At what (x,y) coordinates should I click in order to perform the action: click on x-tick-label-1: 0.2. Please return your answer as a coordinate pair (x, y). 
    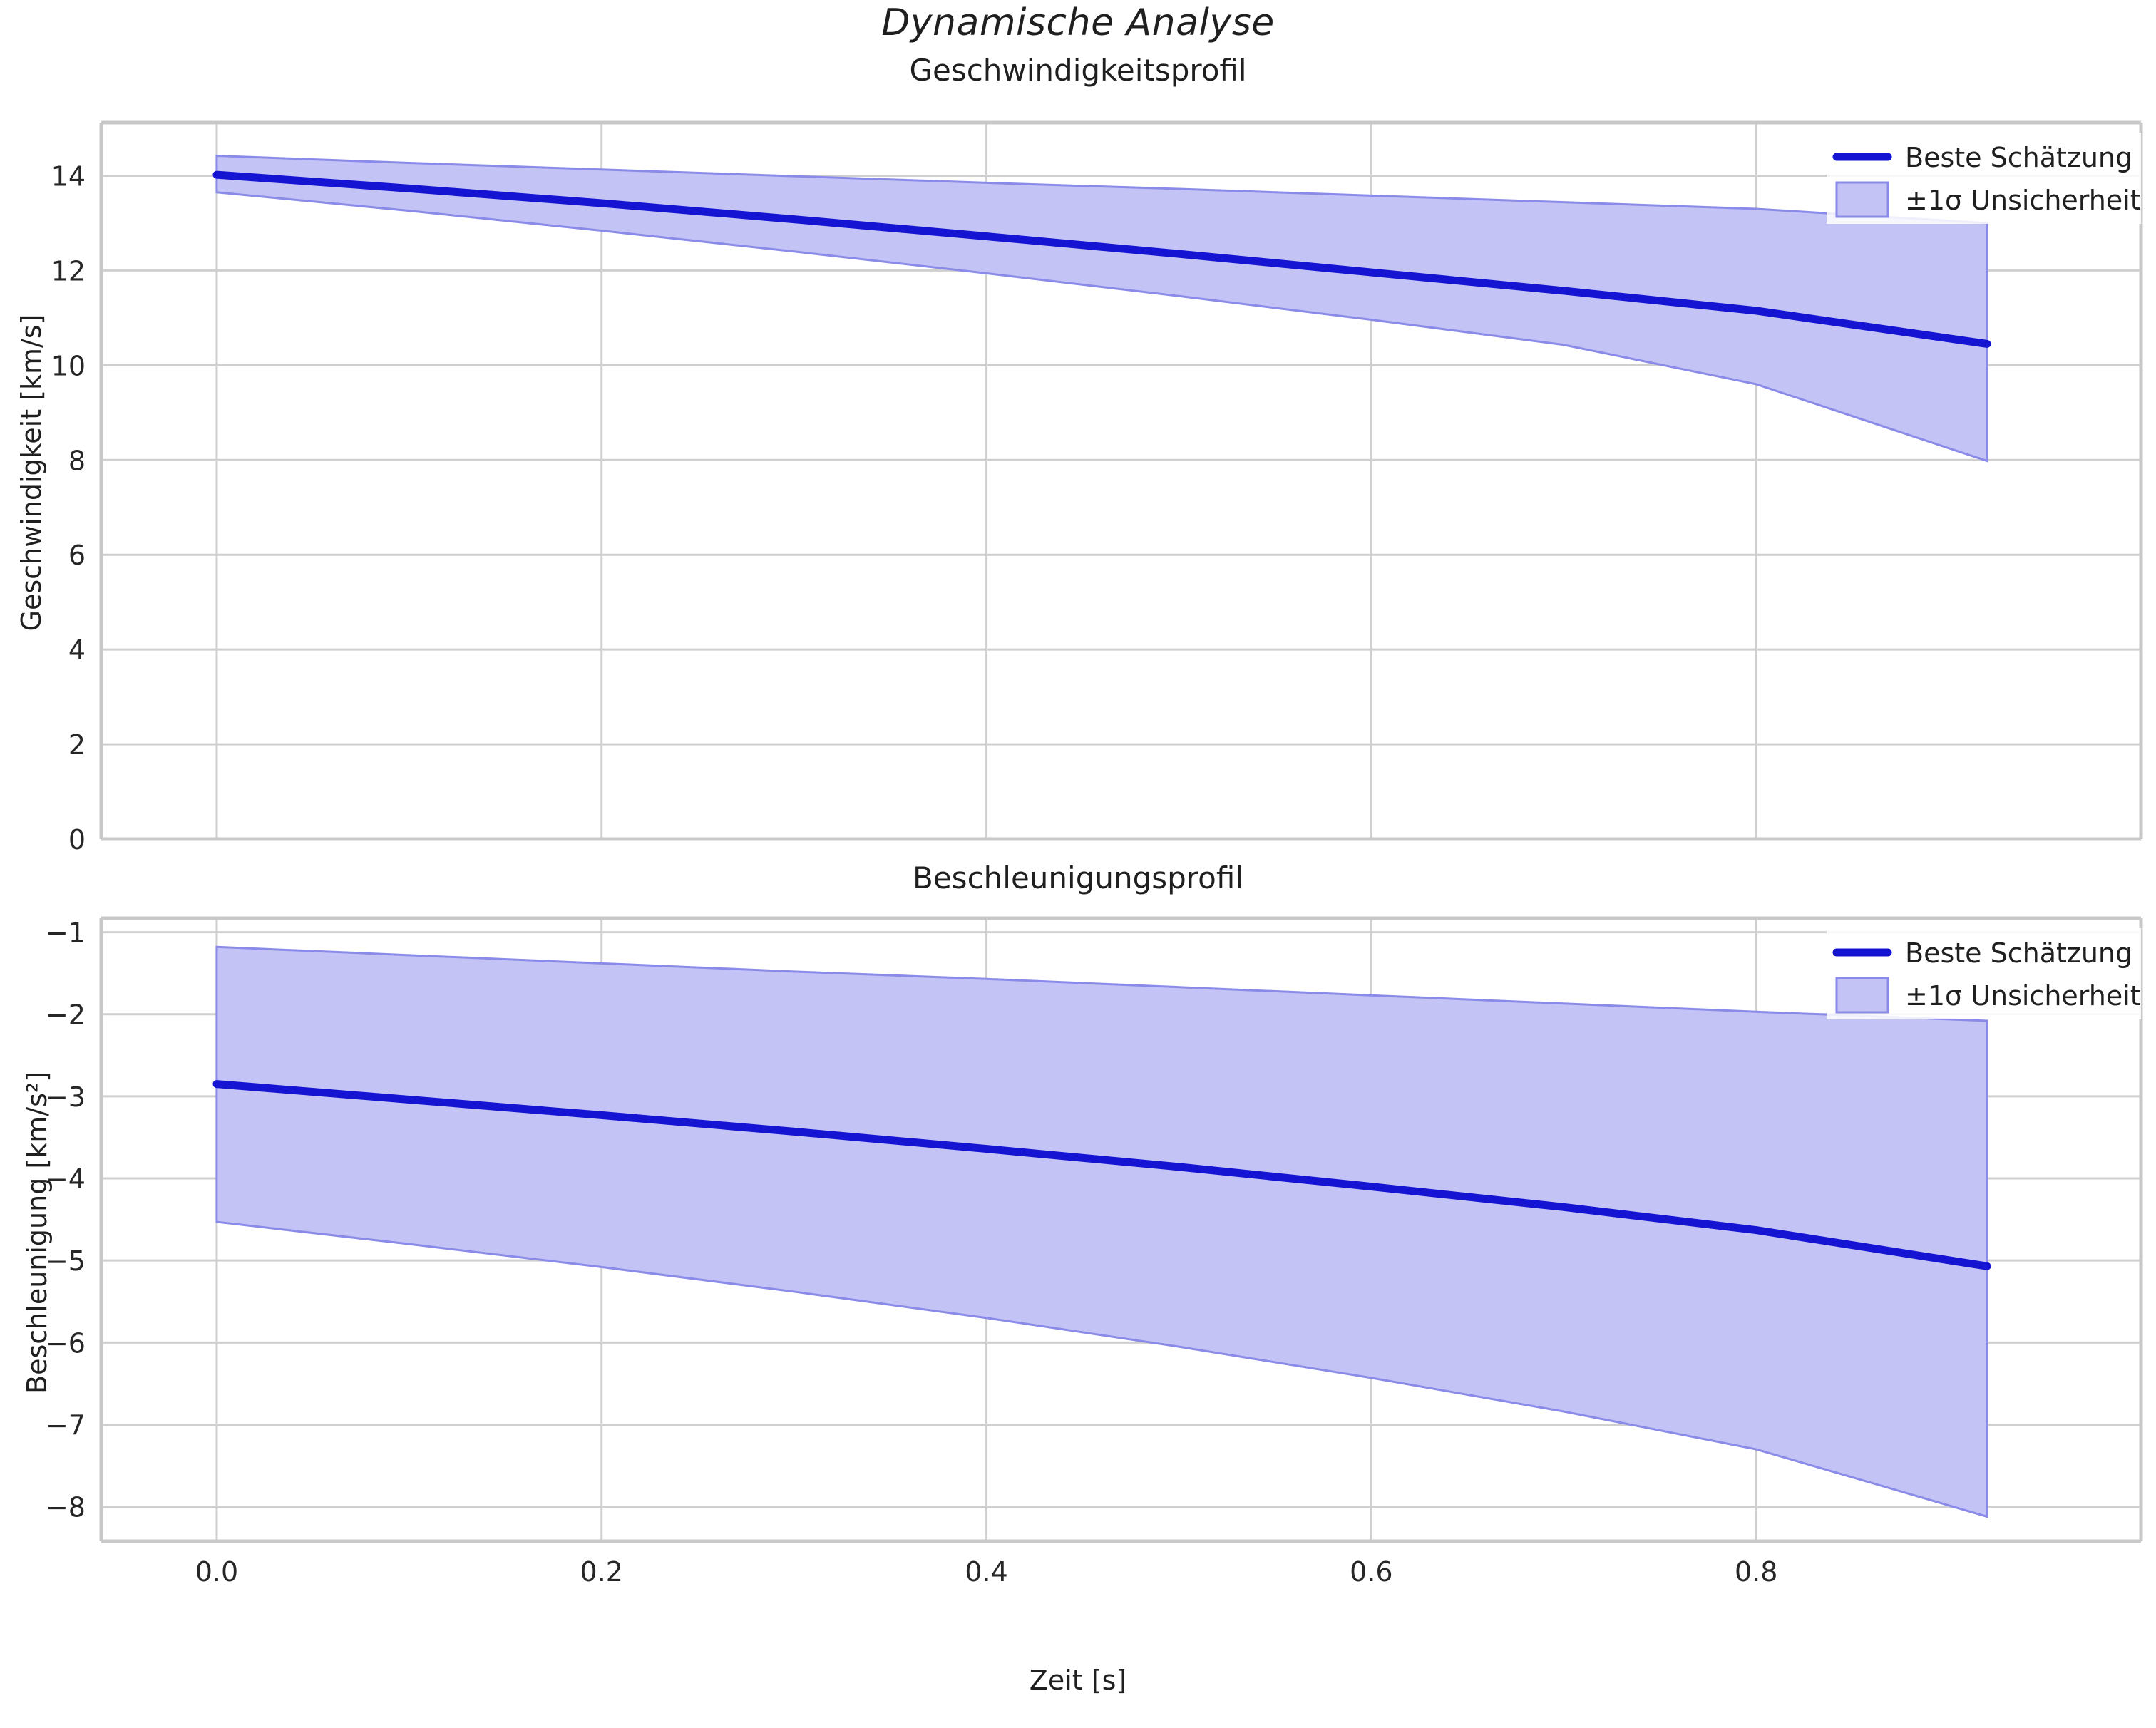
    Looking at the image, I should click on (601, 1572).